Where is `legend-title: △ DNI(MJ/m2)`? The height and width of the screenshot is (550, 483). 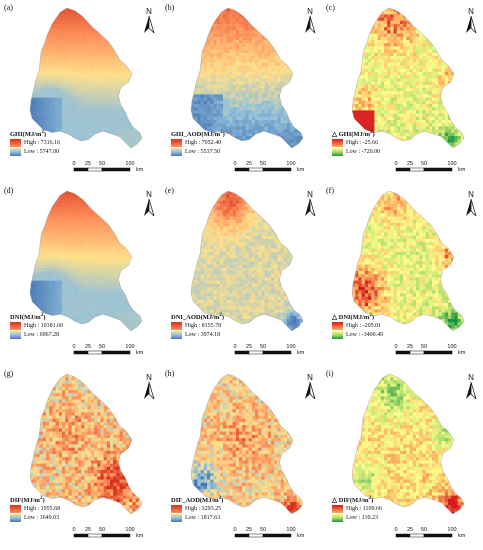
legend-title: △ DNI(MJ/m2) is located at coordinates (357, 317).